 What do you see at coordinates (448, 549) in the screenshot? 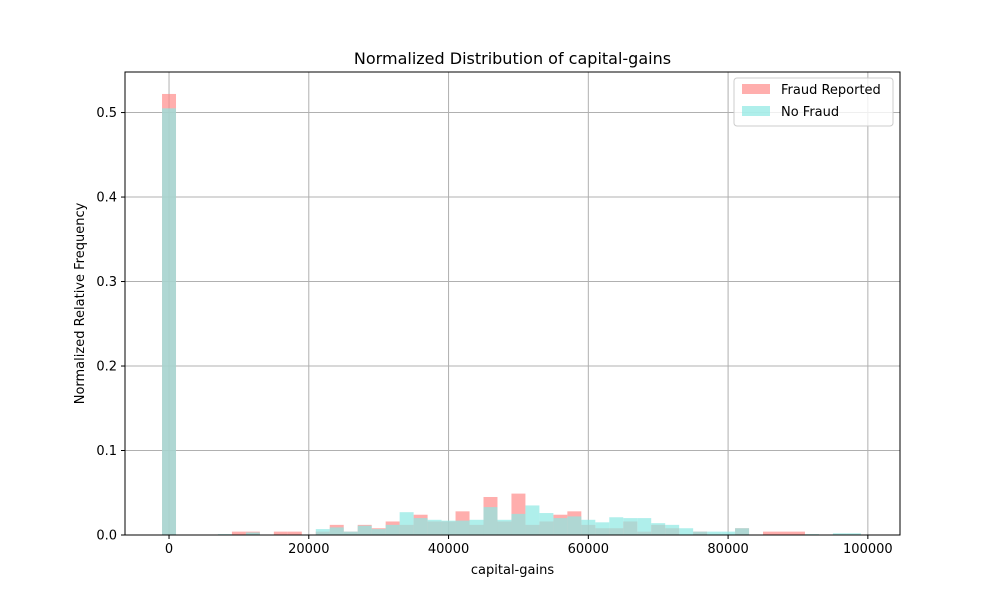
I see `x-tick-label: 40000` at bounding box center [448, 549].